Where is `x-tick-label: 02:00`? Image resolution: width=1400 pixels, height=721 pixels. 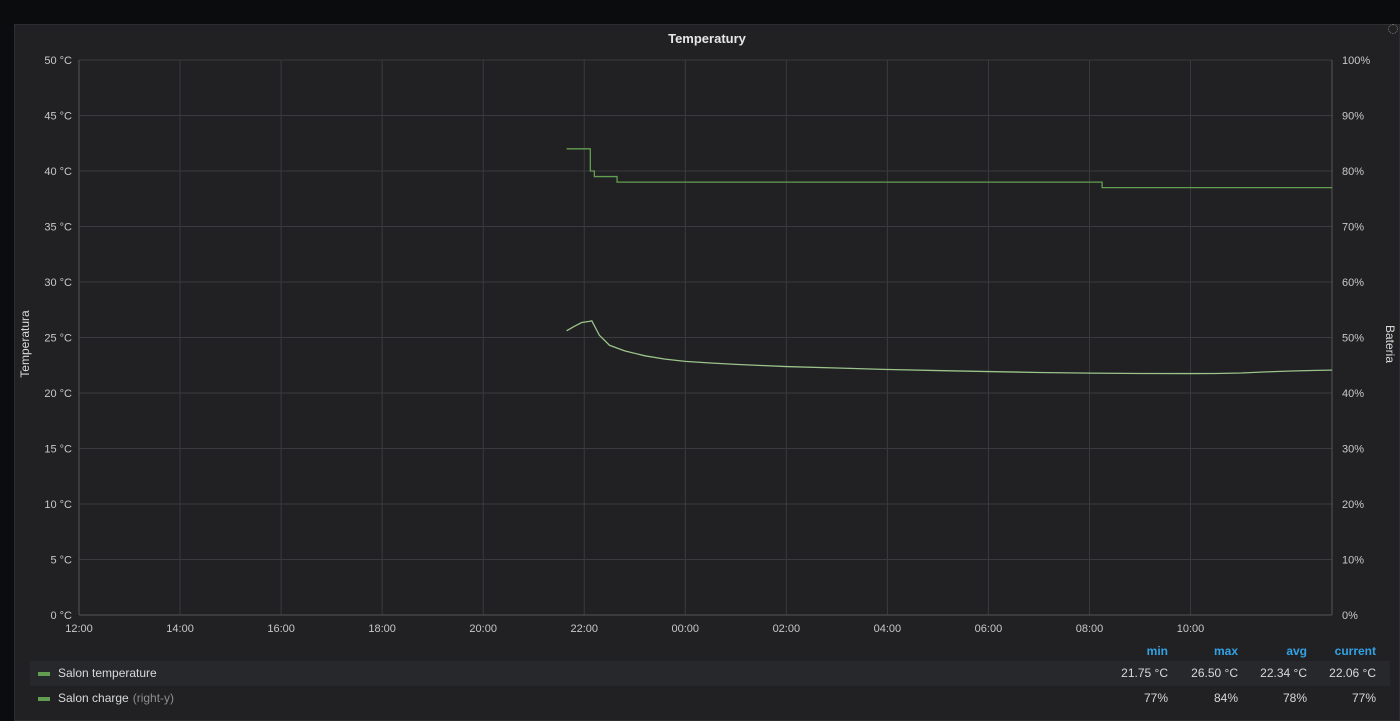
x-tick-label: 02:00 is located at coordinates (787, 629).